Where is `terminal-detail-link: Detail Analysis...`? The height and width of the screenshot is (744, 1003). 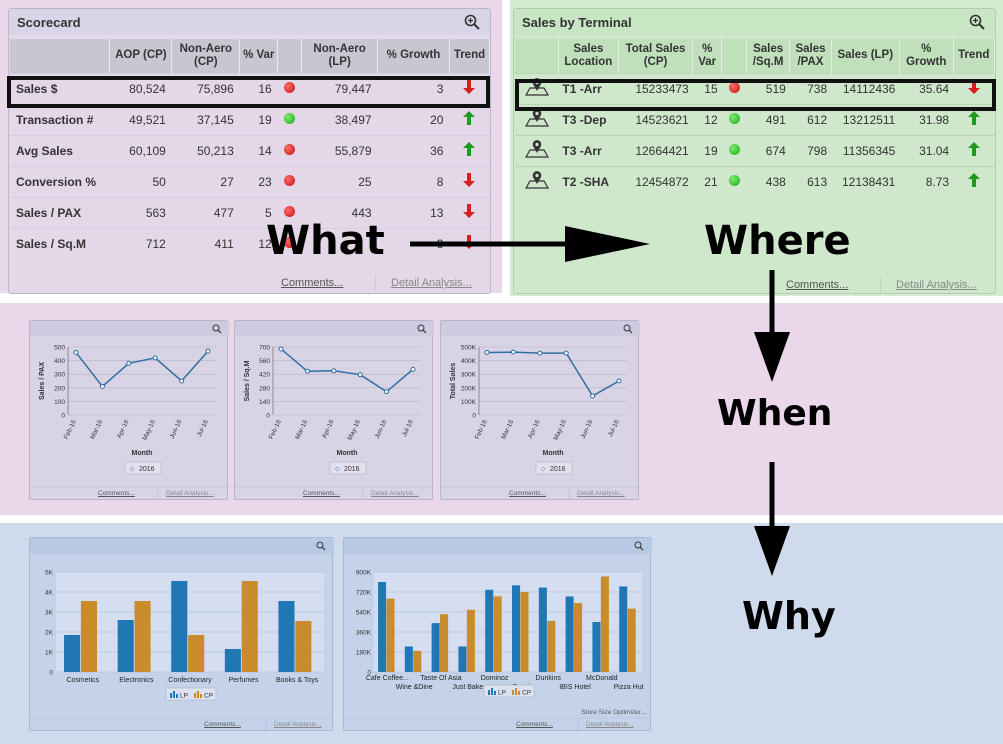 terminal-detail-link: Detail Analysis... is located at coordinates (936, 285).